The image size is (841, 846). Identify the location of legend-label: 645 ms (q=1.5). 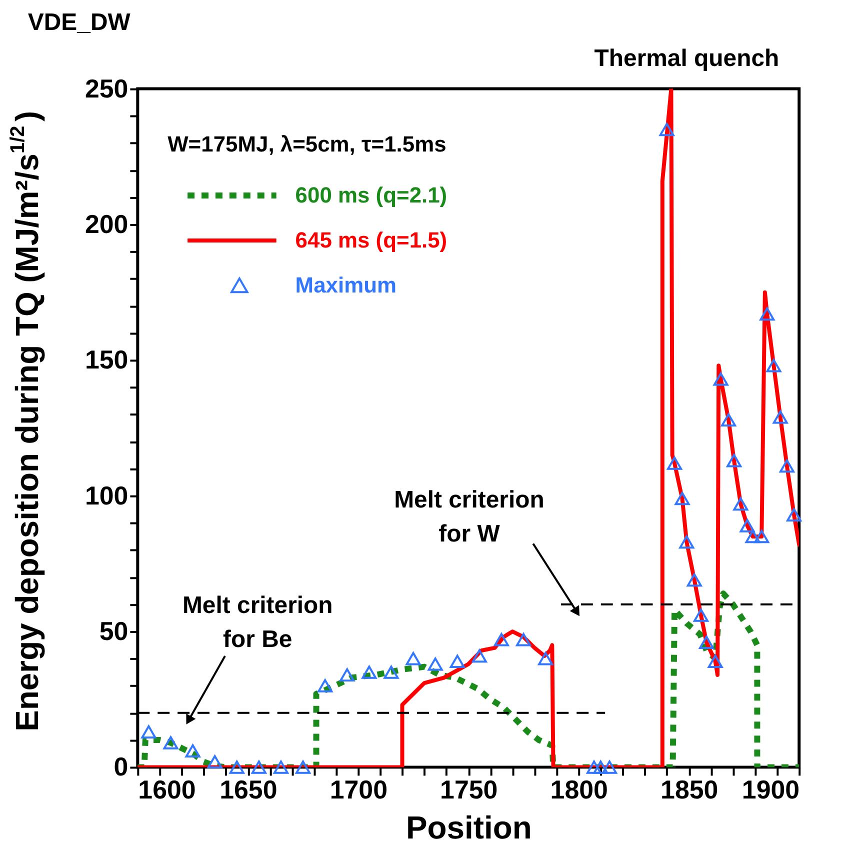
(371, 239).